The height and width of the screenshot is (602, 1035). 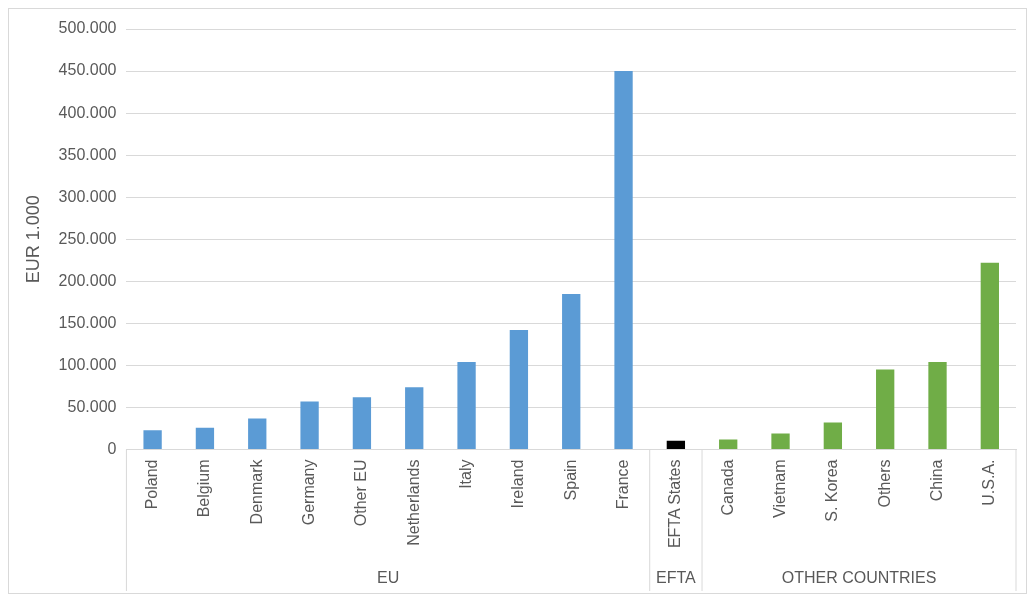 I want to click on x-tick-label: Italy, so click(x=465, y=474).